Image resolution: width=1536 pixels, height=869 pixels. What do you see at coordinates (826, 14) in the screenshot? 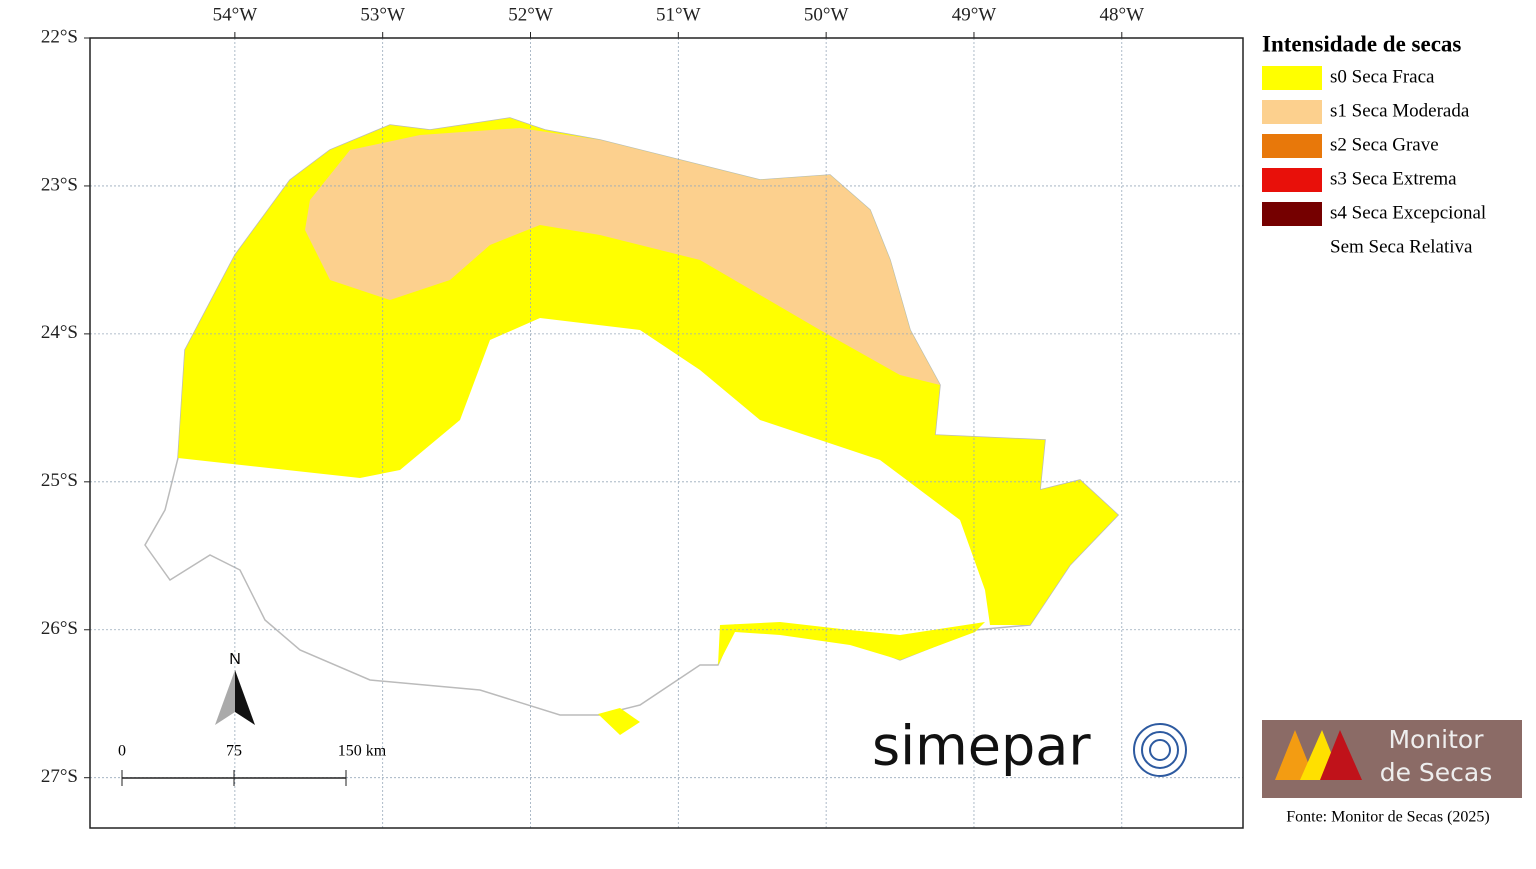
I see `x-tick-label: 50°W` at bounding box center [826, 14].